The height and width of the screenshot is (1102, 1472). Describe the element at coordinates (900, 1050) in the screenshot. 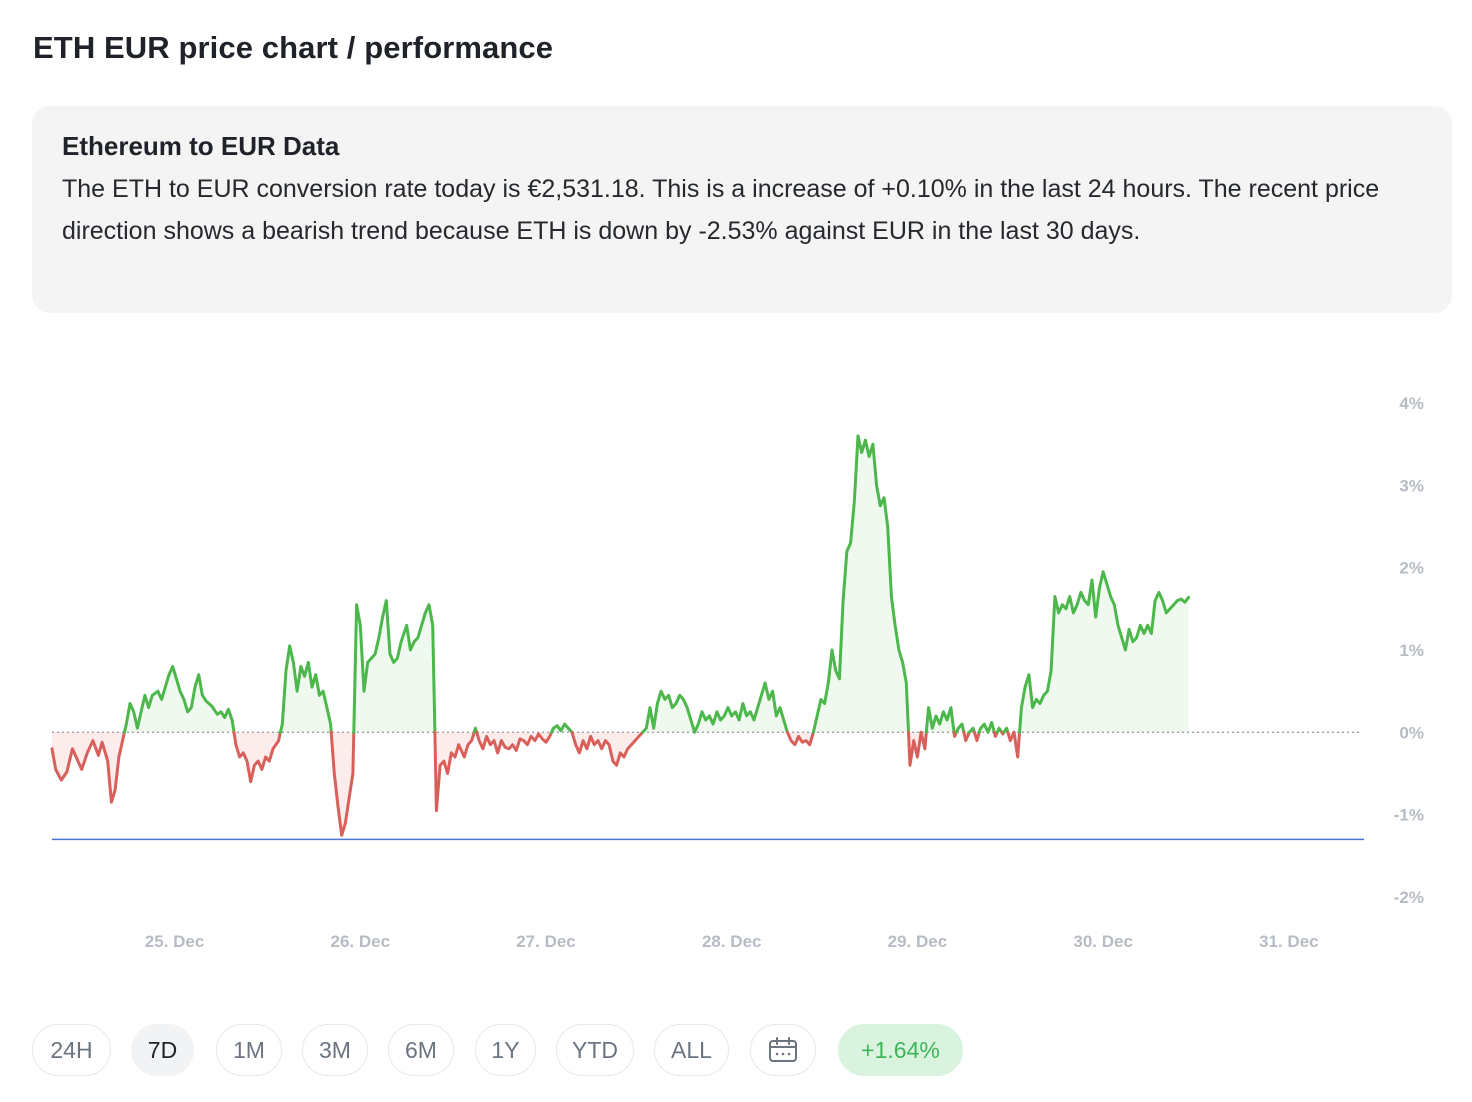

I see `change-badge: +1.64%` at that location.